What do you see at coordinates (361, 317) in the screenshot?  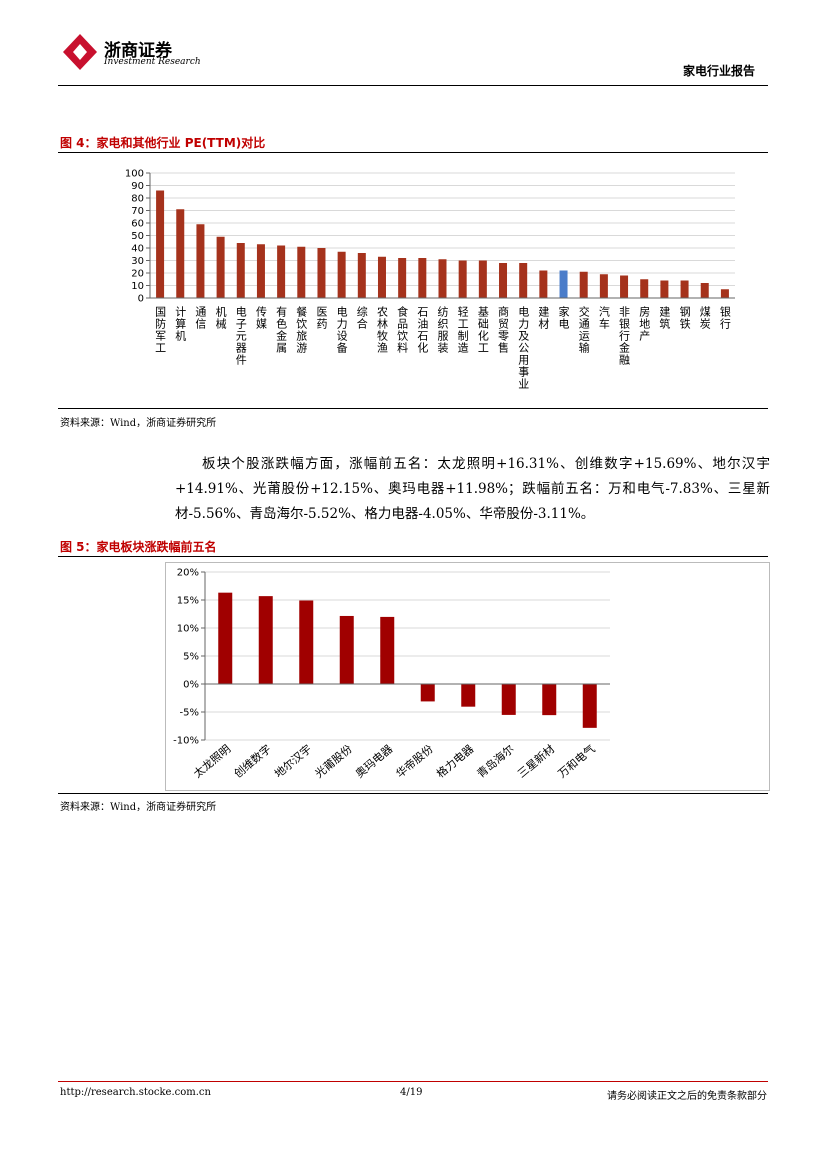 I see `x-tick-label: 综合` at bounding box center [361, 317].